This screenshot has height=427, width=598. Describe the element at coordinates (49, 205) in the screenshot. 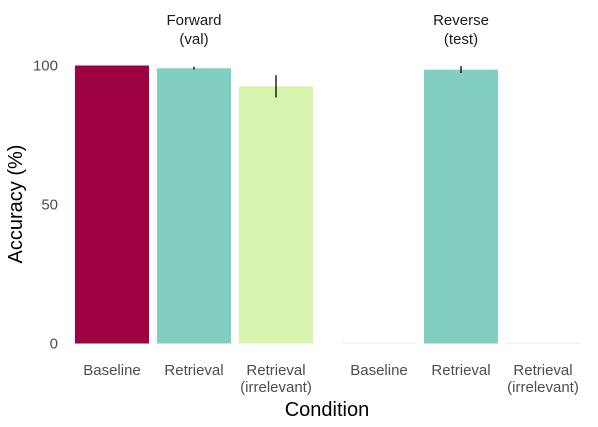

I see `y-tick-label: 50` at that location.